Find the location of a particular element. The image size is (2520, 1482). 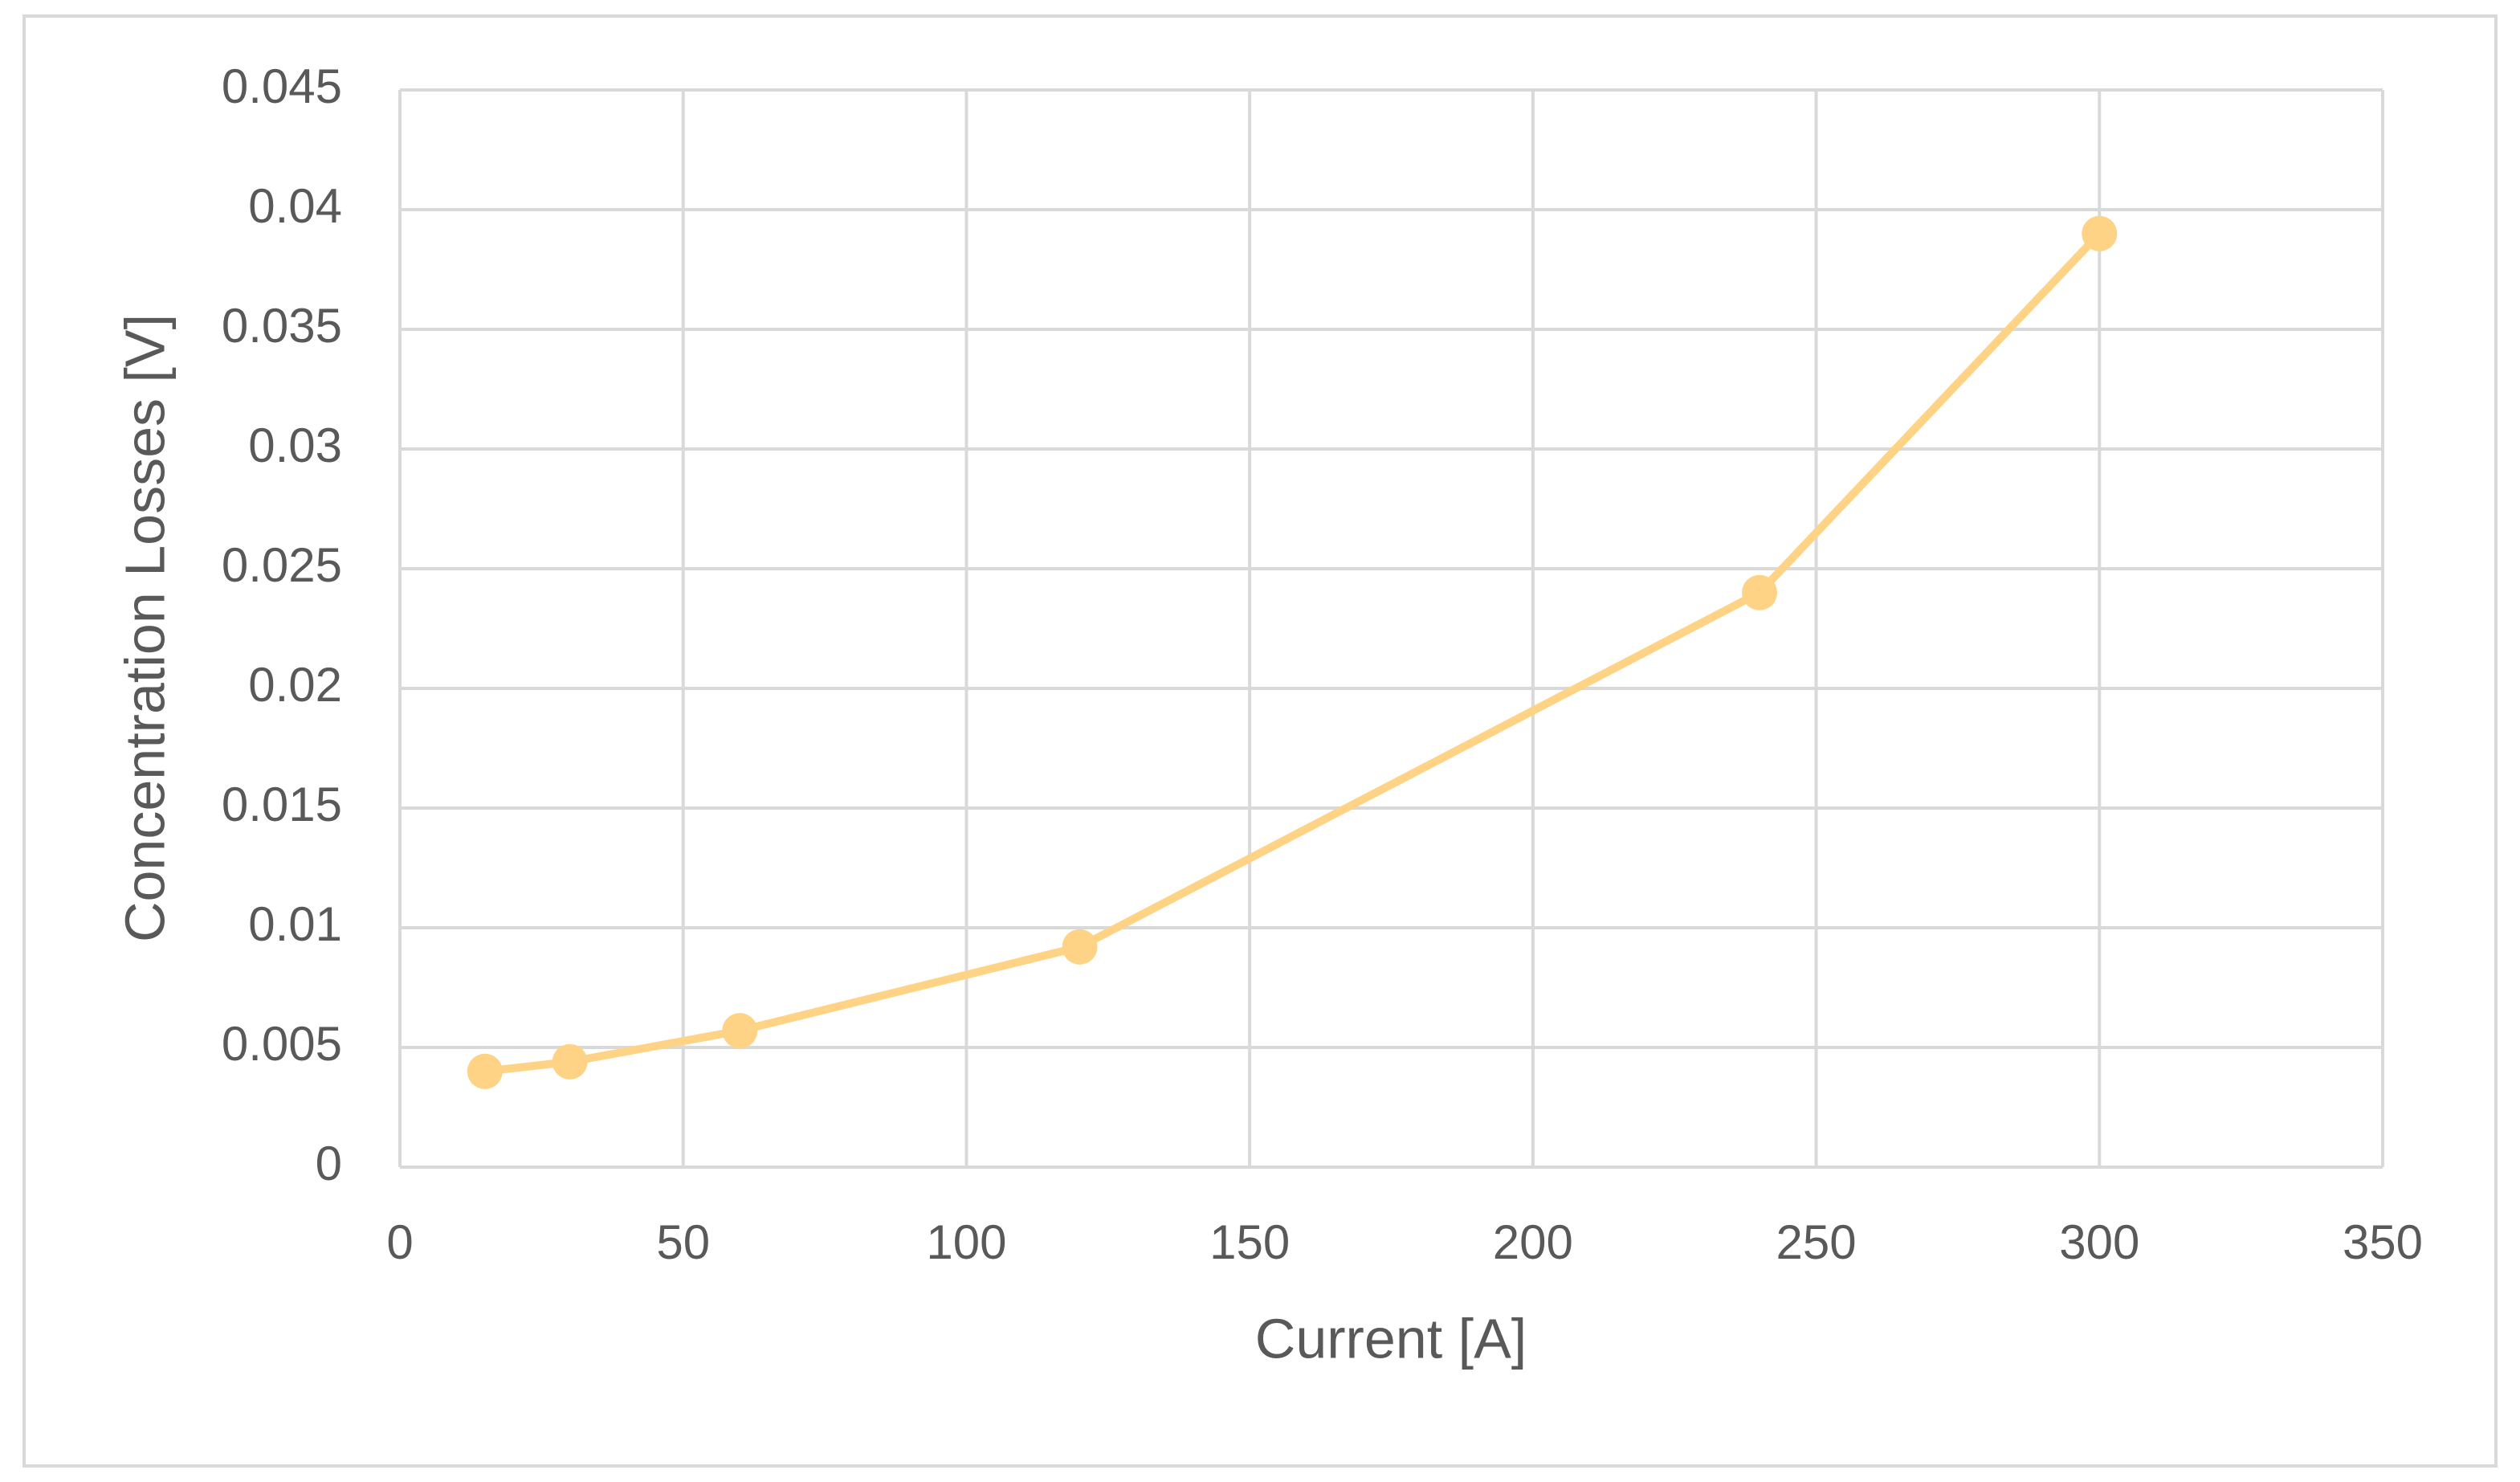

y-tick-label: 0.015 is located at coordinates (282, 804).